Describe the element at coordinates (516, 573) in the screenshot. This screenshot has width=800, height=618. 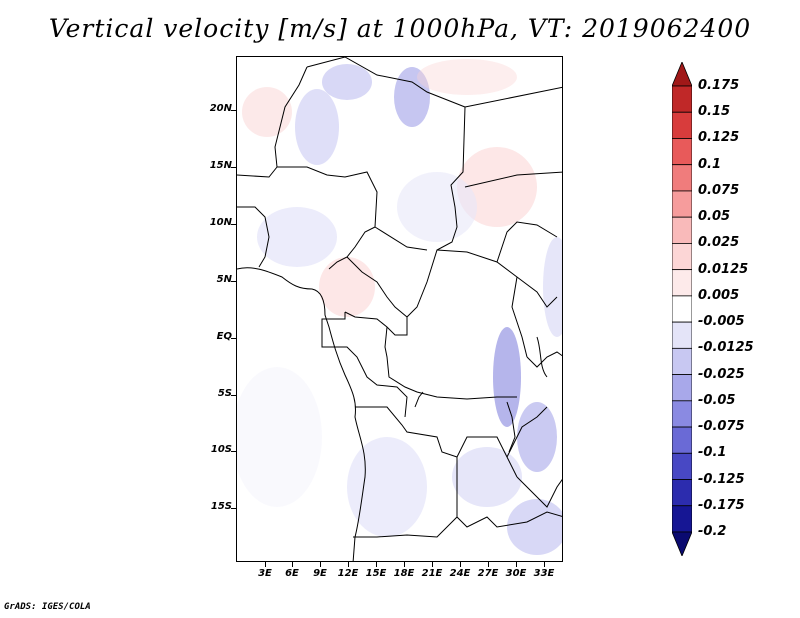
I see `lon-label-30E: 30E` at that location.